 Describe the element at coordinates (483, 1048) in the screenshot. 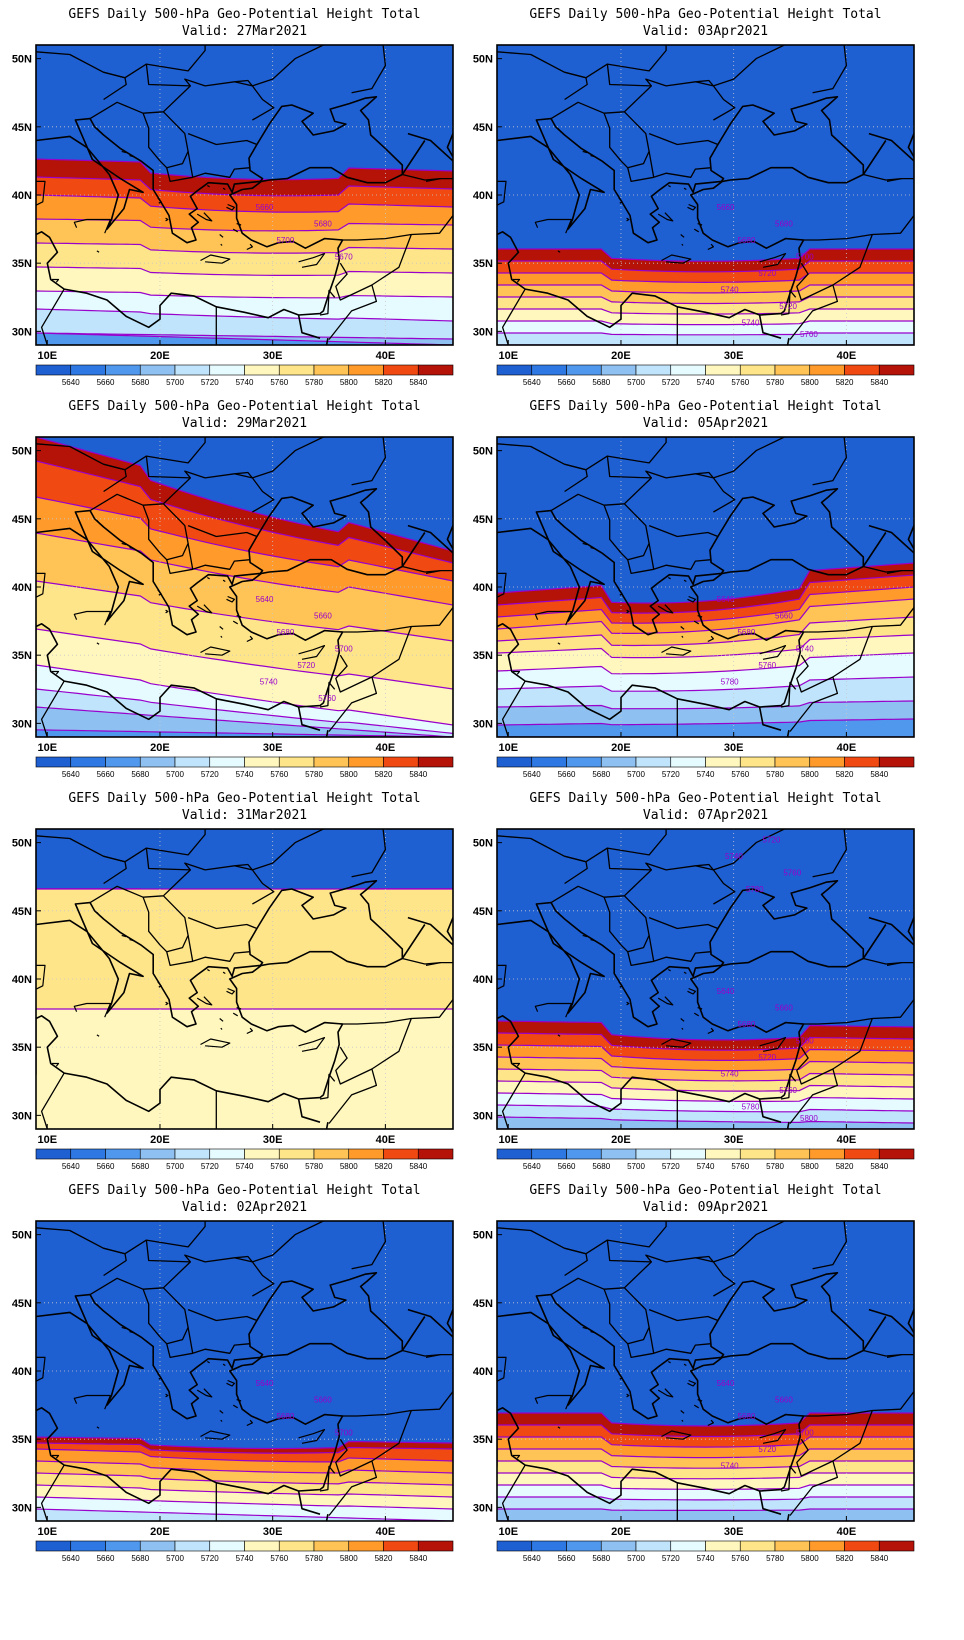

I see `lat-tick-label: 35N` at that location.